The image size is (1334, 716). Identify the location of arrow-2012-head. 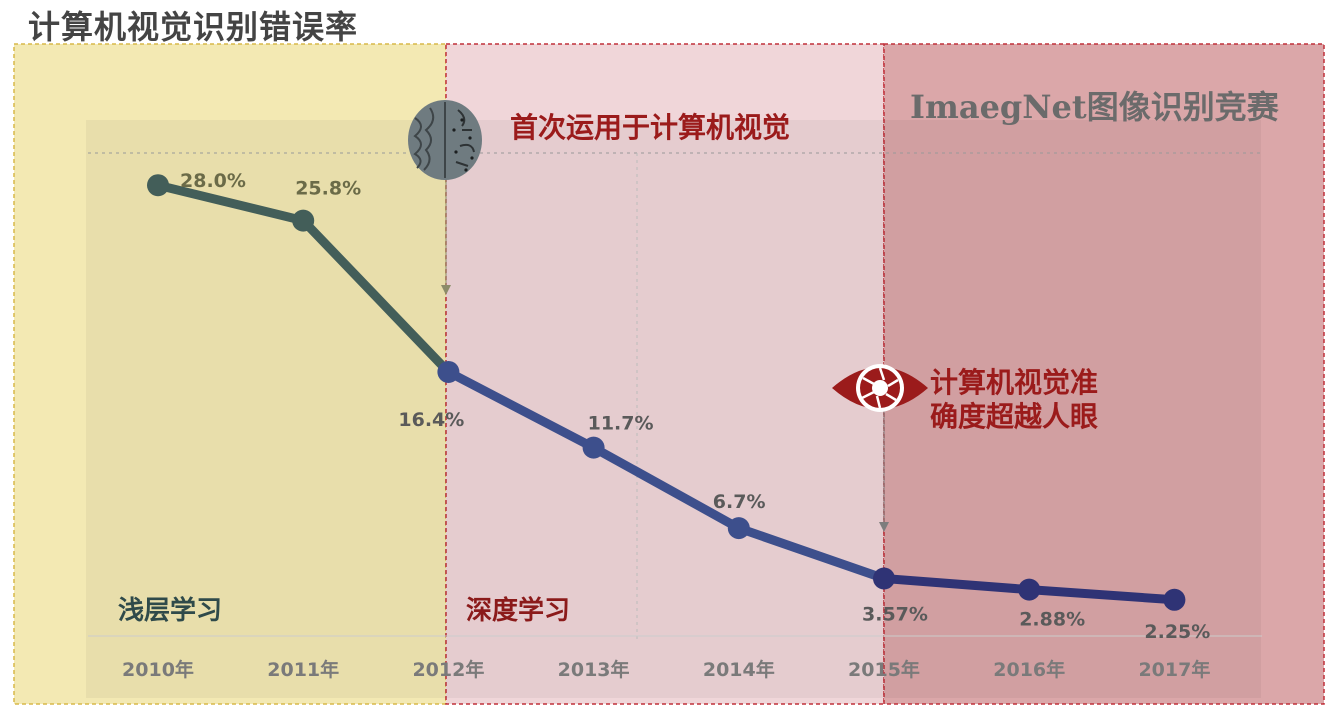
(446, 290).